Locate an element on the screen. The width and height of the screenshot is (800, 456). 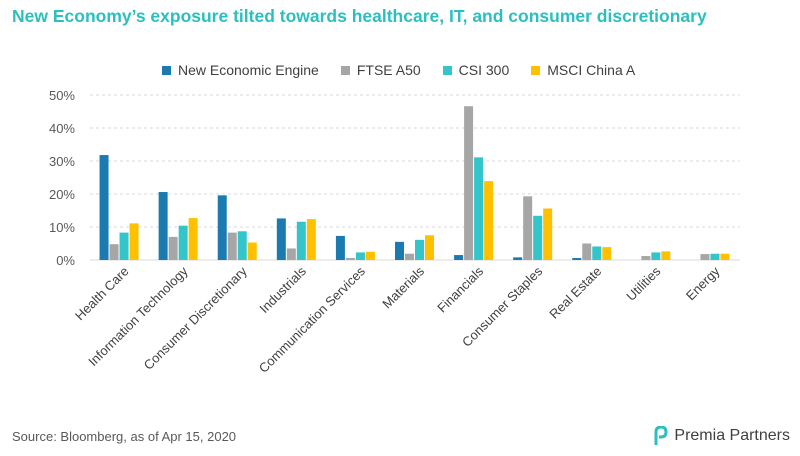
legend-item-new-economic-engine: New Economic Engine is located at coordinates (240, 70).